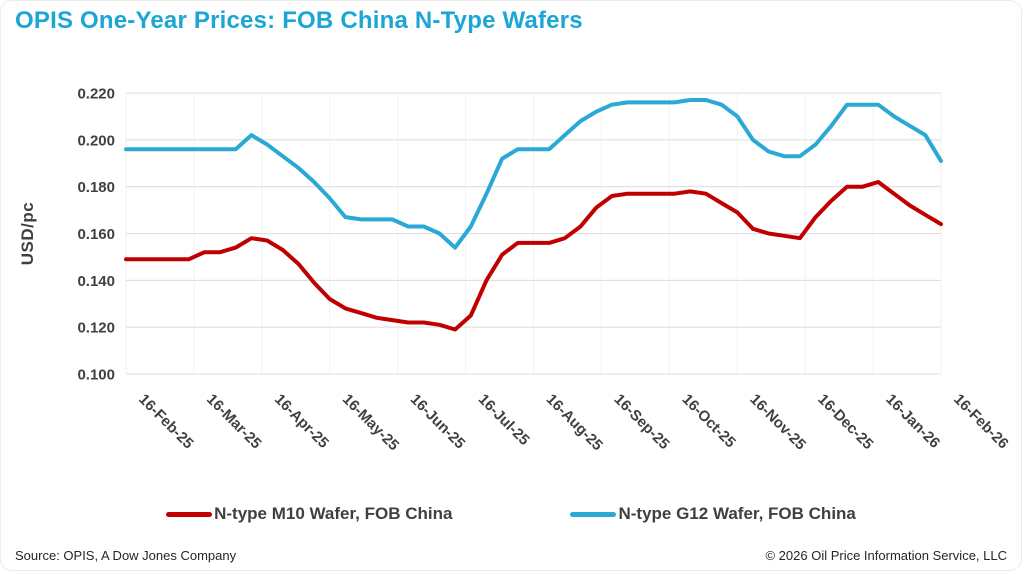  I want to click on svg-text: 0.120, so click(96, 328).